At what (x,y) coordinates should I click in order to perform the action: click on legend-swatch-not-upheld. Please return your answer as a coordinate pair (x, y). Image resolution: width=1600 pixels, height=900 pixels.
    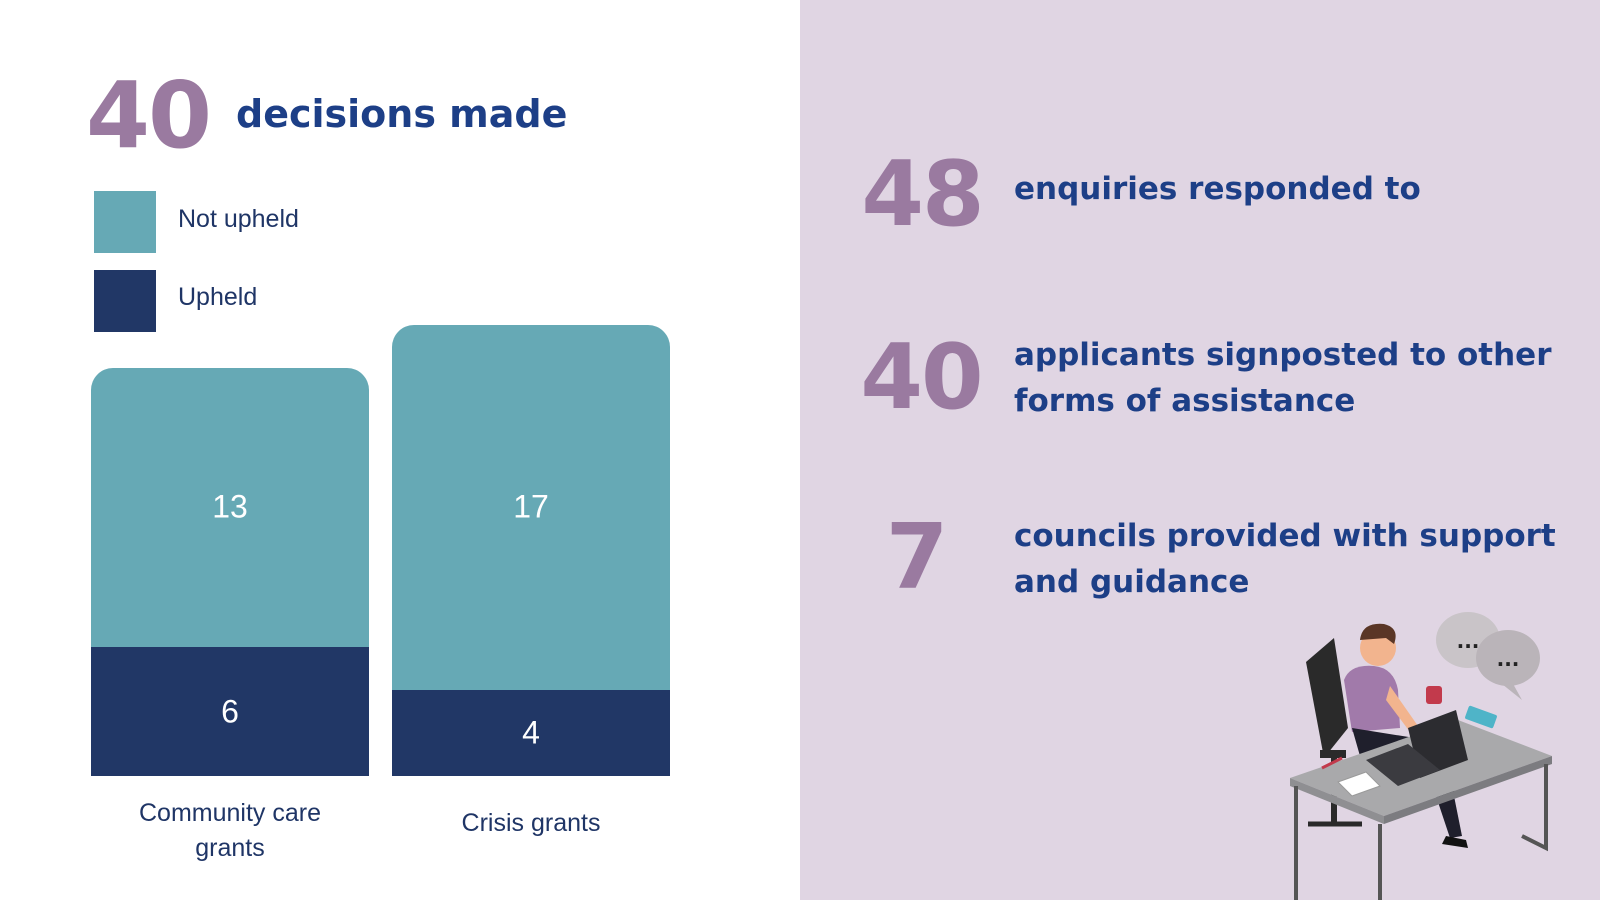
    Looking at the image, I should click on (125, 222).